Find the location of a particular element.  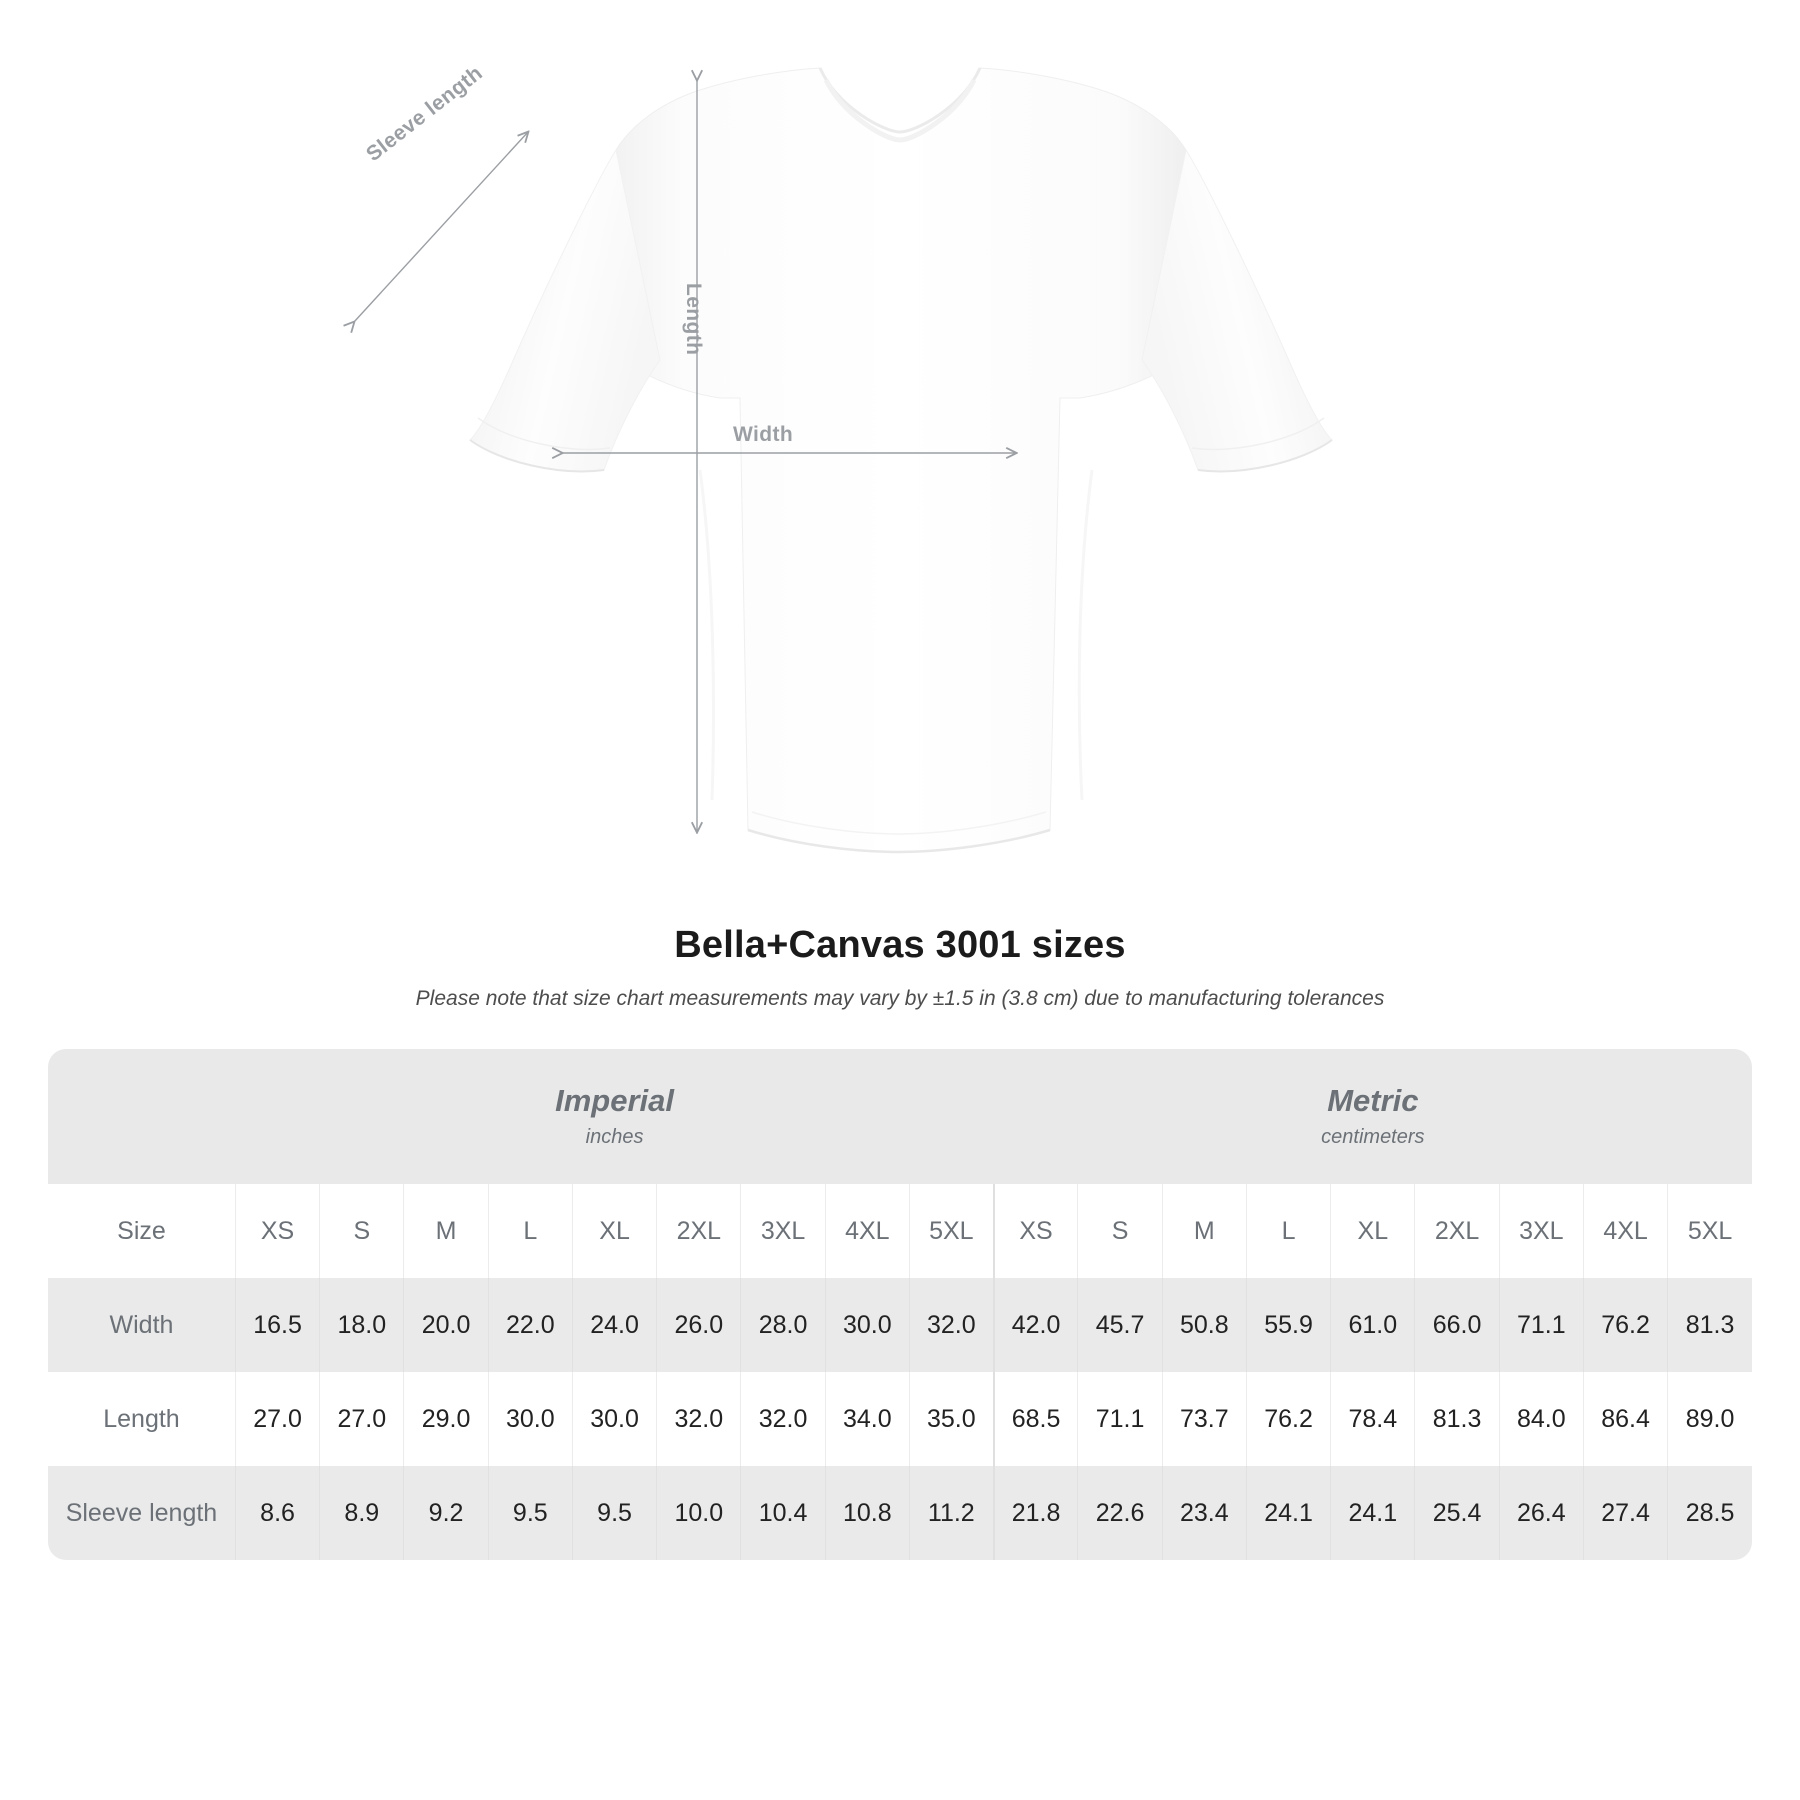

cell-imperial-sleeve-length-l: 9.5 is located at coordinates (530, 1513).